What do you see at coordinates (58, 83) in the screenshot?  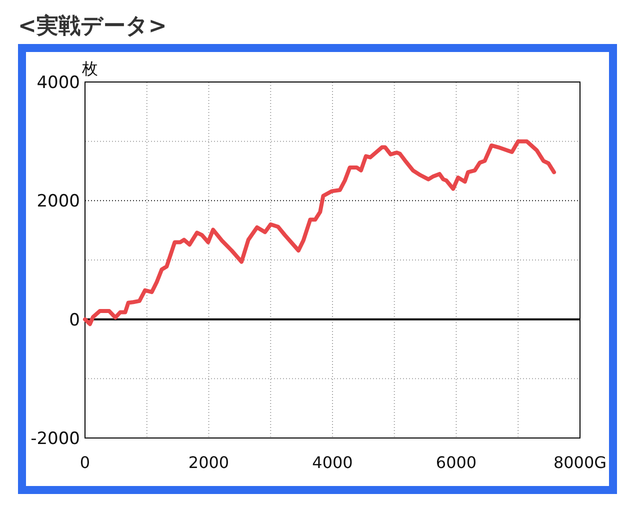 I see `y-tick-label: 4000` at bounding box center [58, 83].